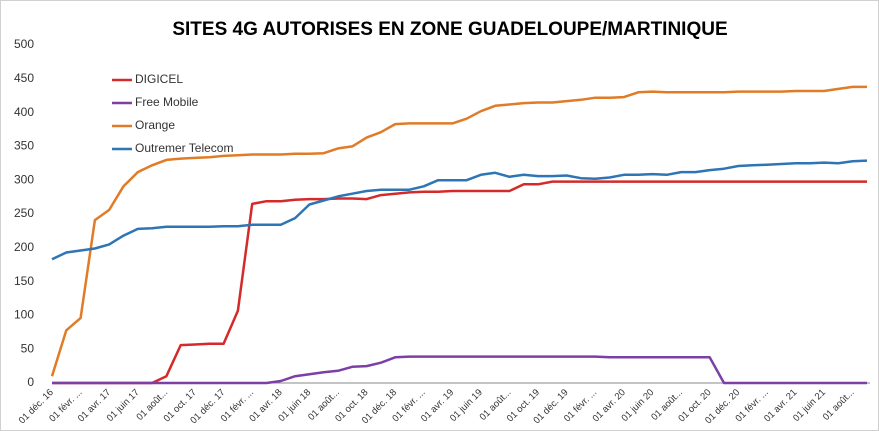 The image size is (879, 431). What do you see at coordinates (459, 370) in the screenshot?
I see `series-line` at bounding box center [459, 370].